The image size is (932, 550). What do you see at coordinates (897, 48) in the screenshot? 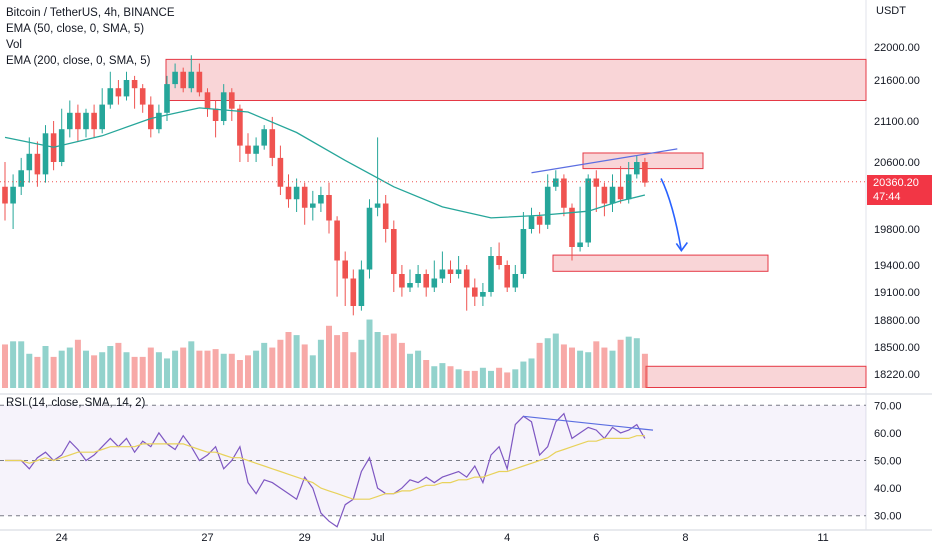
I see `price-tick-label: 22000.00` at bounding box center [897, 48].